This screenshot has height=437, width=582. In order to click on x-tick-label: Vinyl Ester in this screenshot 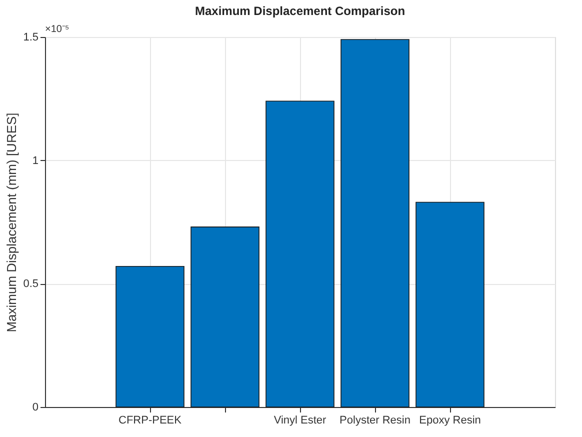, I will do `click(300, 420)`.